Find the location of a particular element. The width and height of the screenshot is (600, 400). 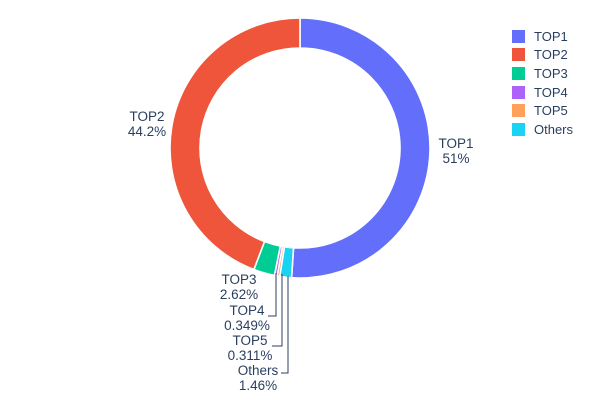

slice-label-percent: 51% is located at coordinates (456, 158).